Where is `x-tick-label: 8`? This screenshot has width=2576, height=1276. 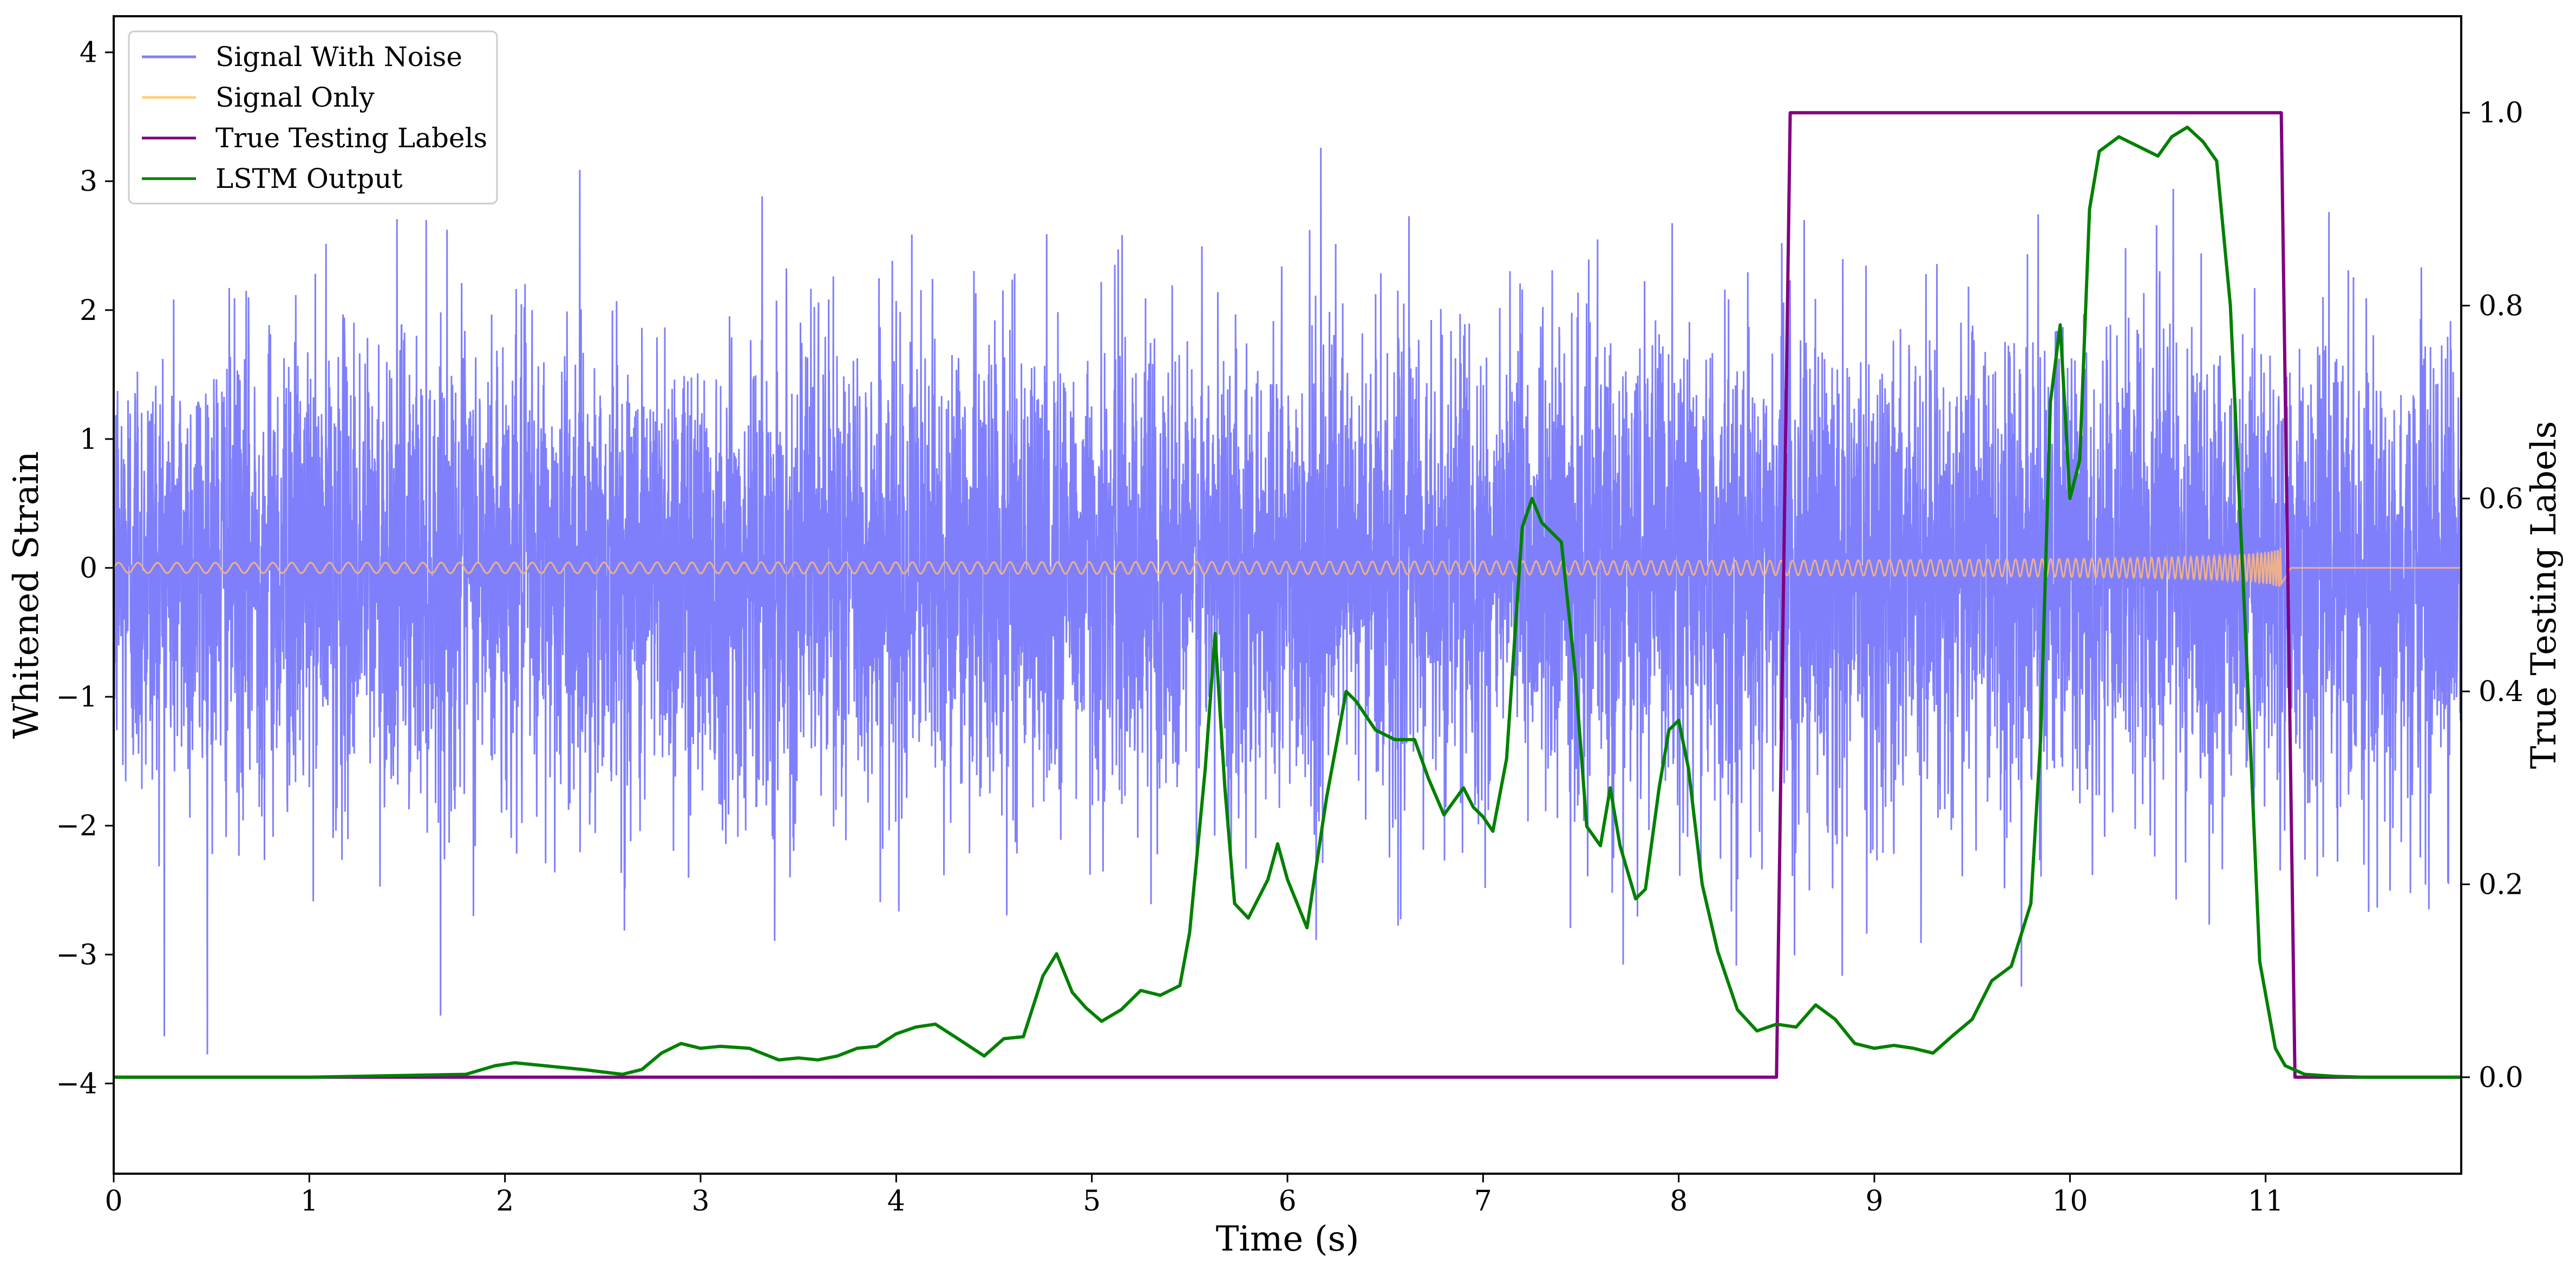
x-tick-label: 8 is located at coordinates (1679, 1201).